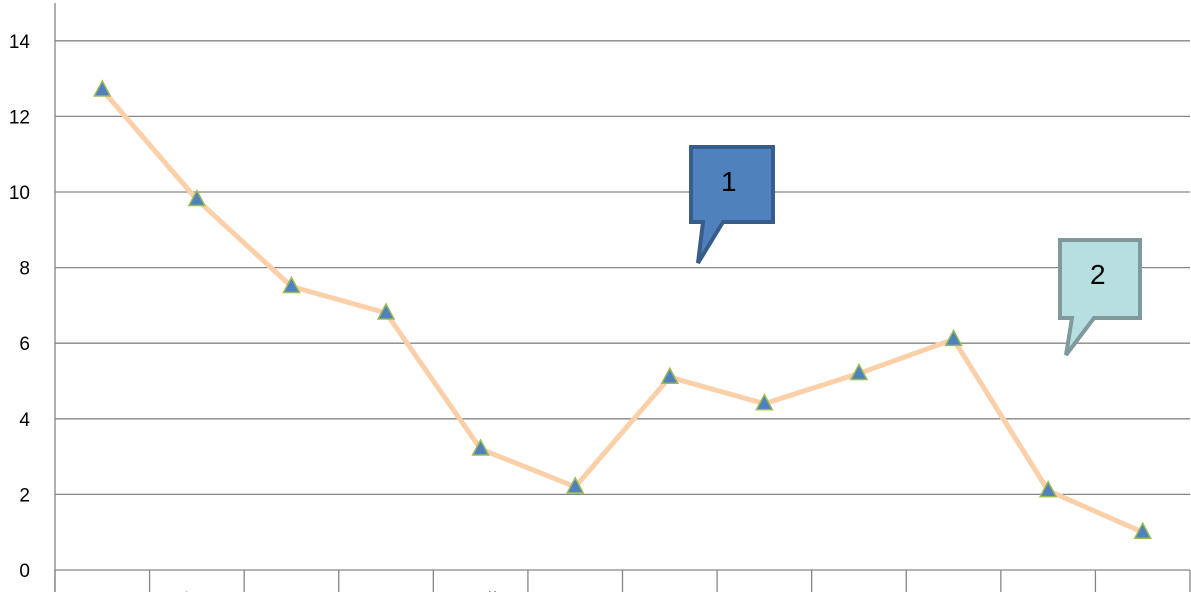 This screenshot has width=1191, height=592. Describe the element at coordinates (1098, 274) in the screenshot. I see `callout-text: 2` at that location.